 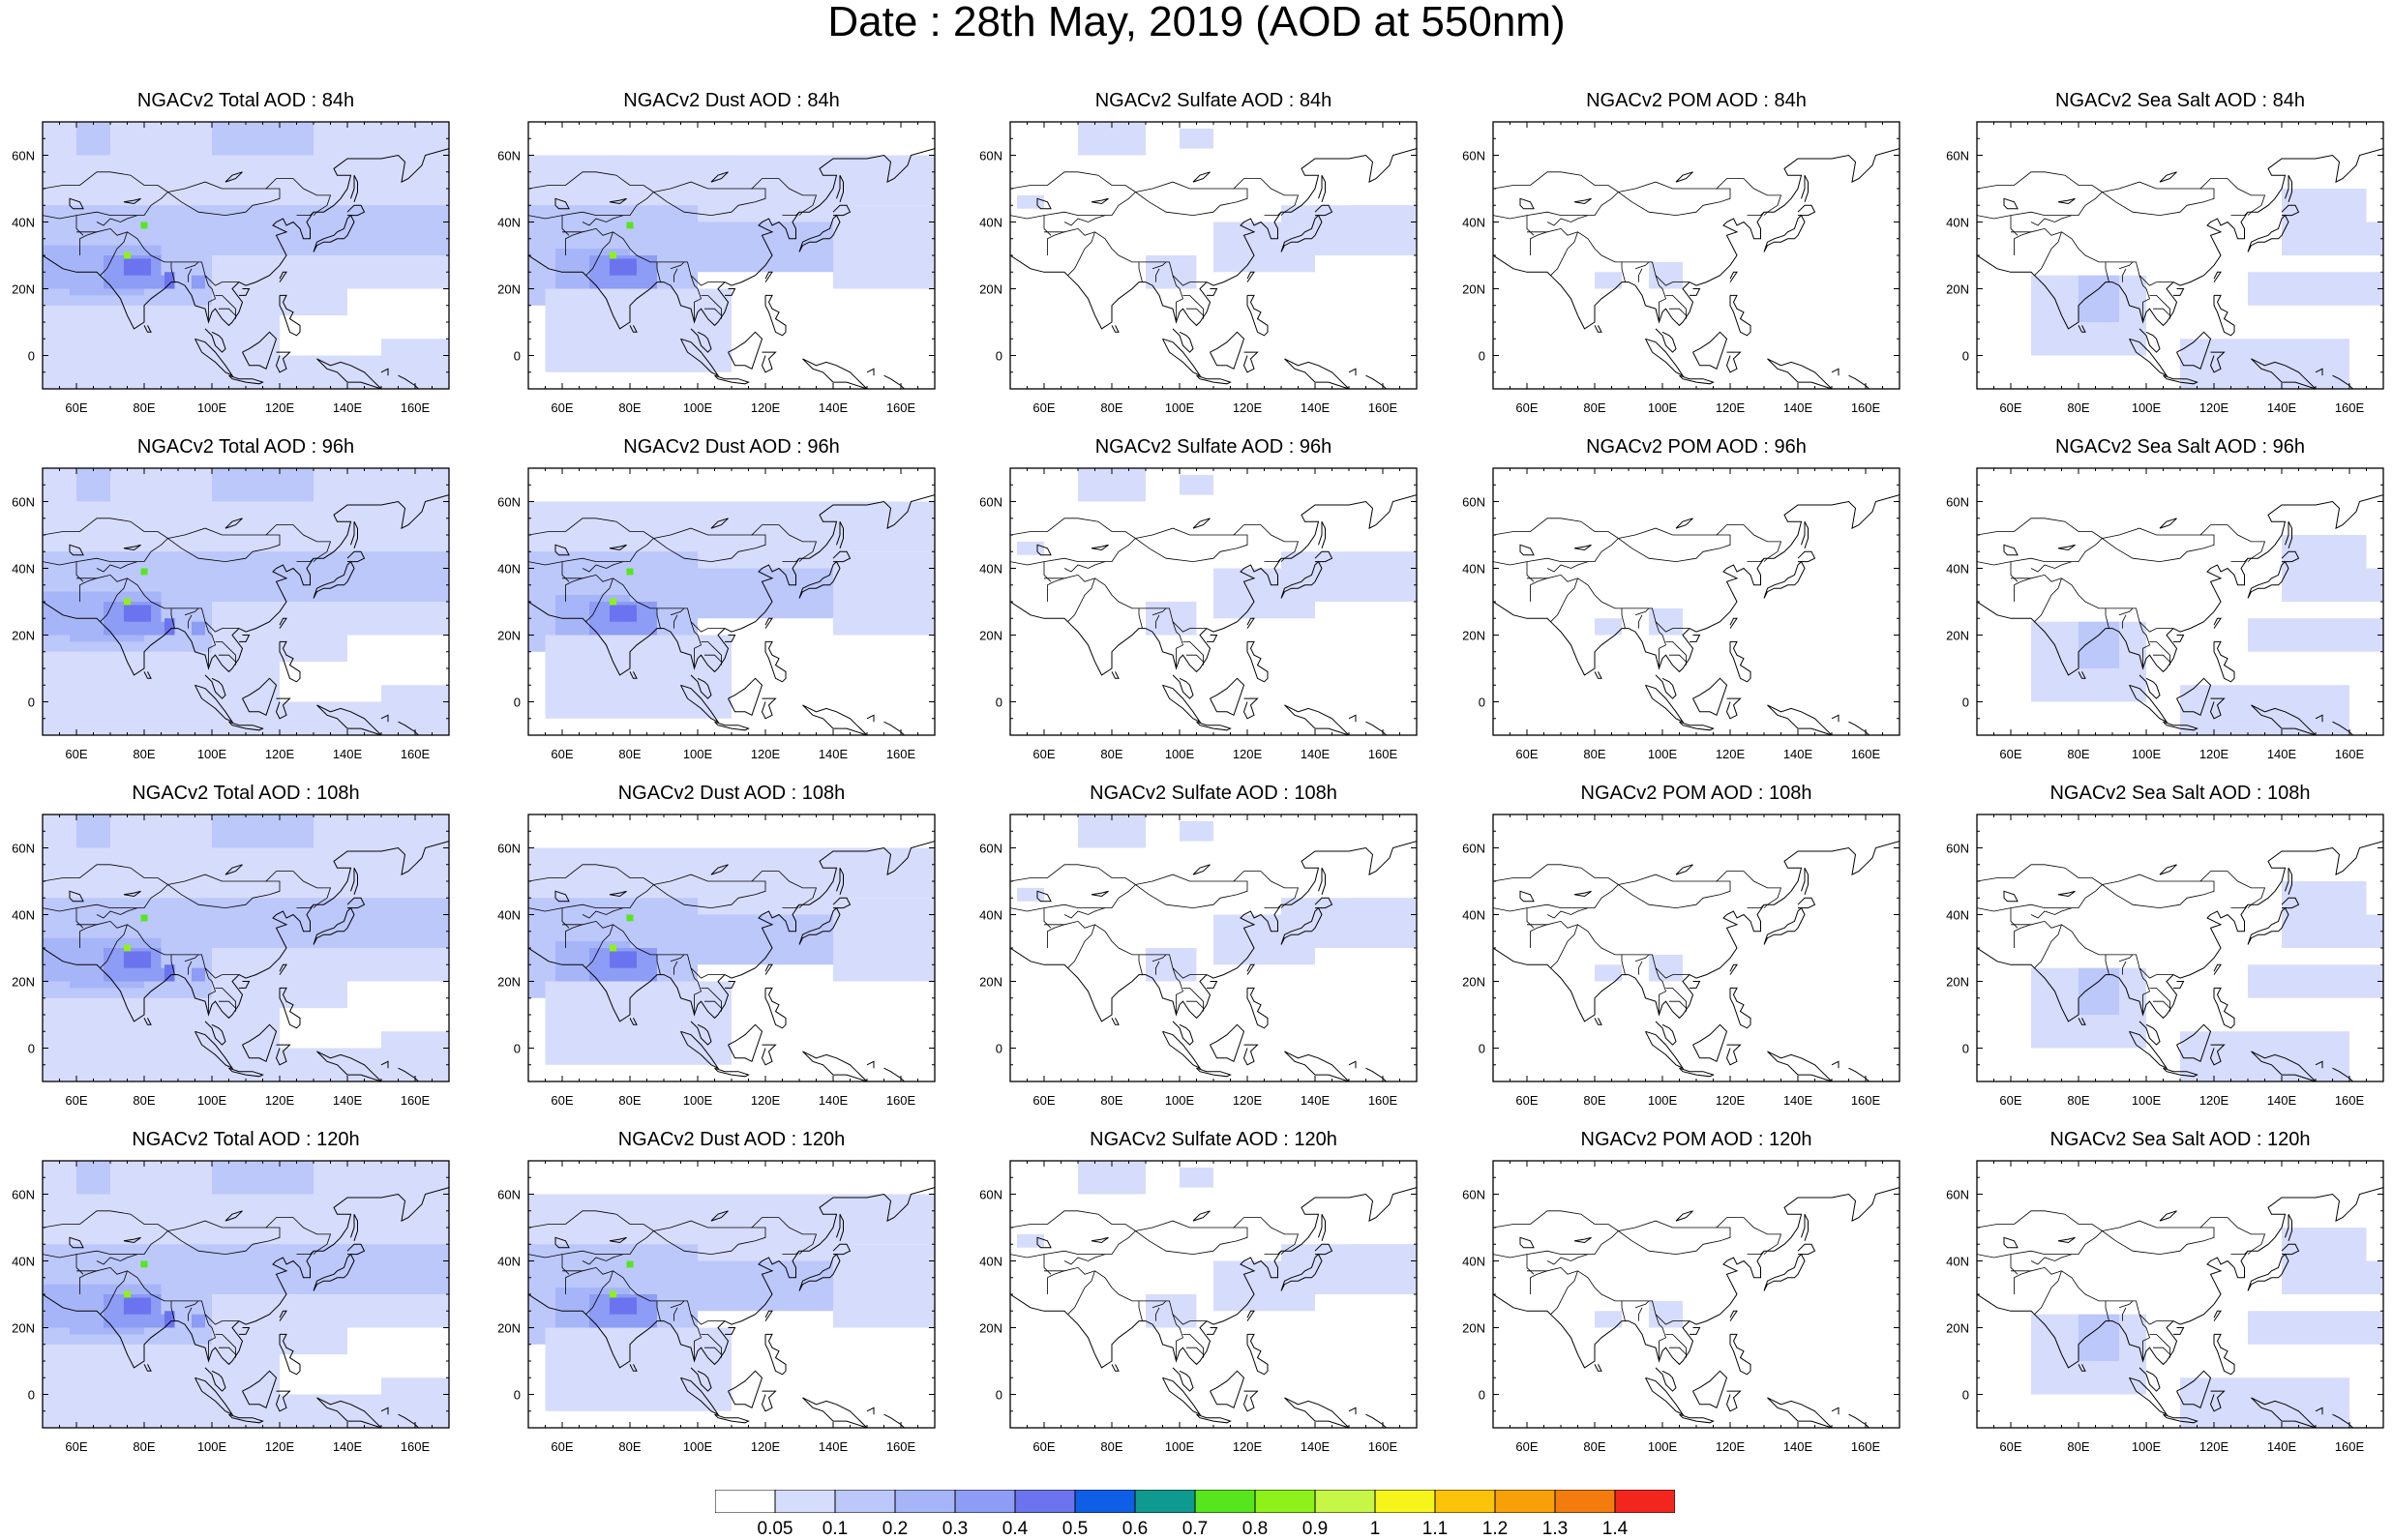 I want to click on panel-title: NGACv2 Sulfate AOD : 96h, so click(x=1213, y=447).